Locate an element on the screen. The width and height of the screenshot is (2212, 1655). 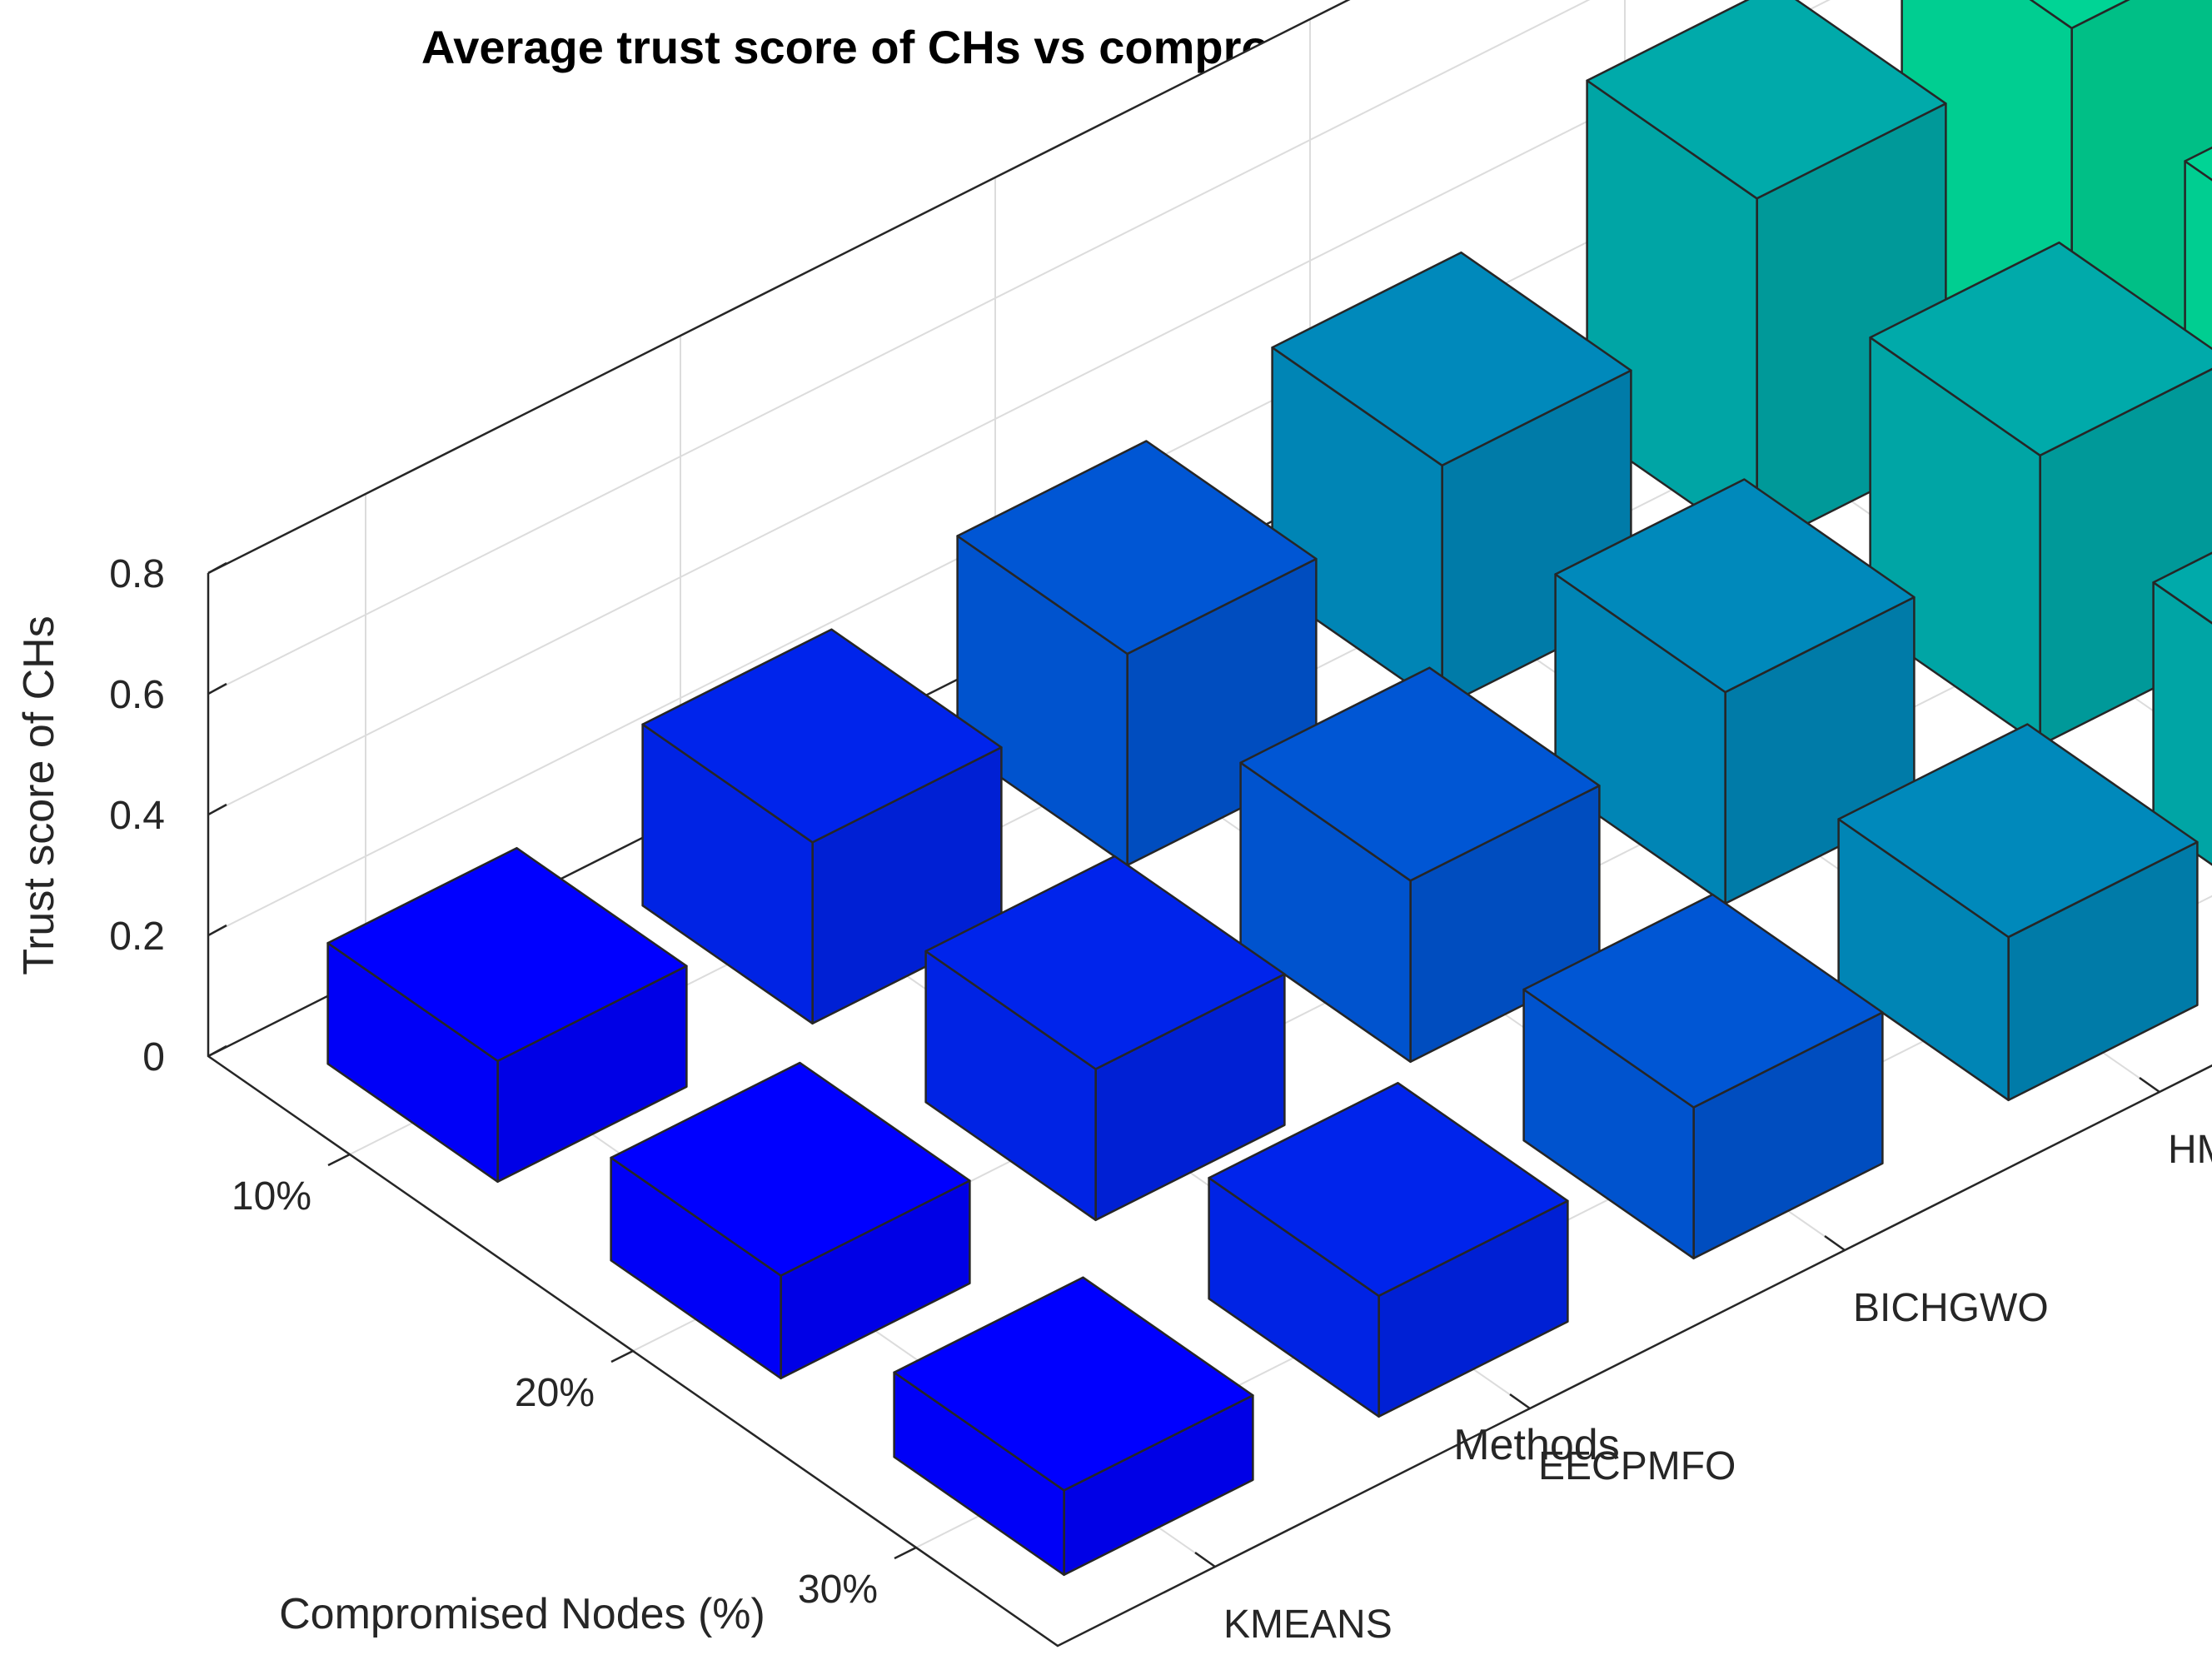
x-tick-label: 10% is located at coordinates (271, 1196).